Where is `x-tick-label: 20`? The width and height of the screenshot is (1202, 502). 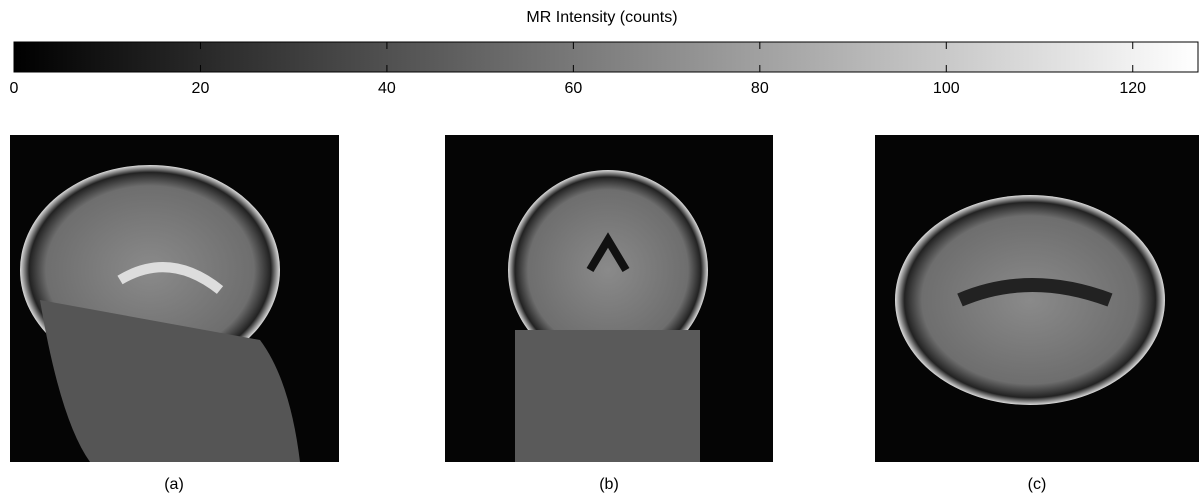
x-tick-label: 20 is located at coordinates (201, 88).